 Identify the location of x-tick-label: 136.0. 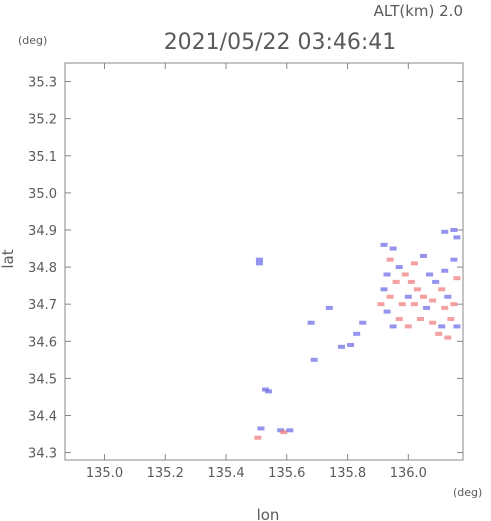
(408, 473).